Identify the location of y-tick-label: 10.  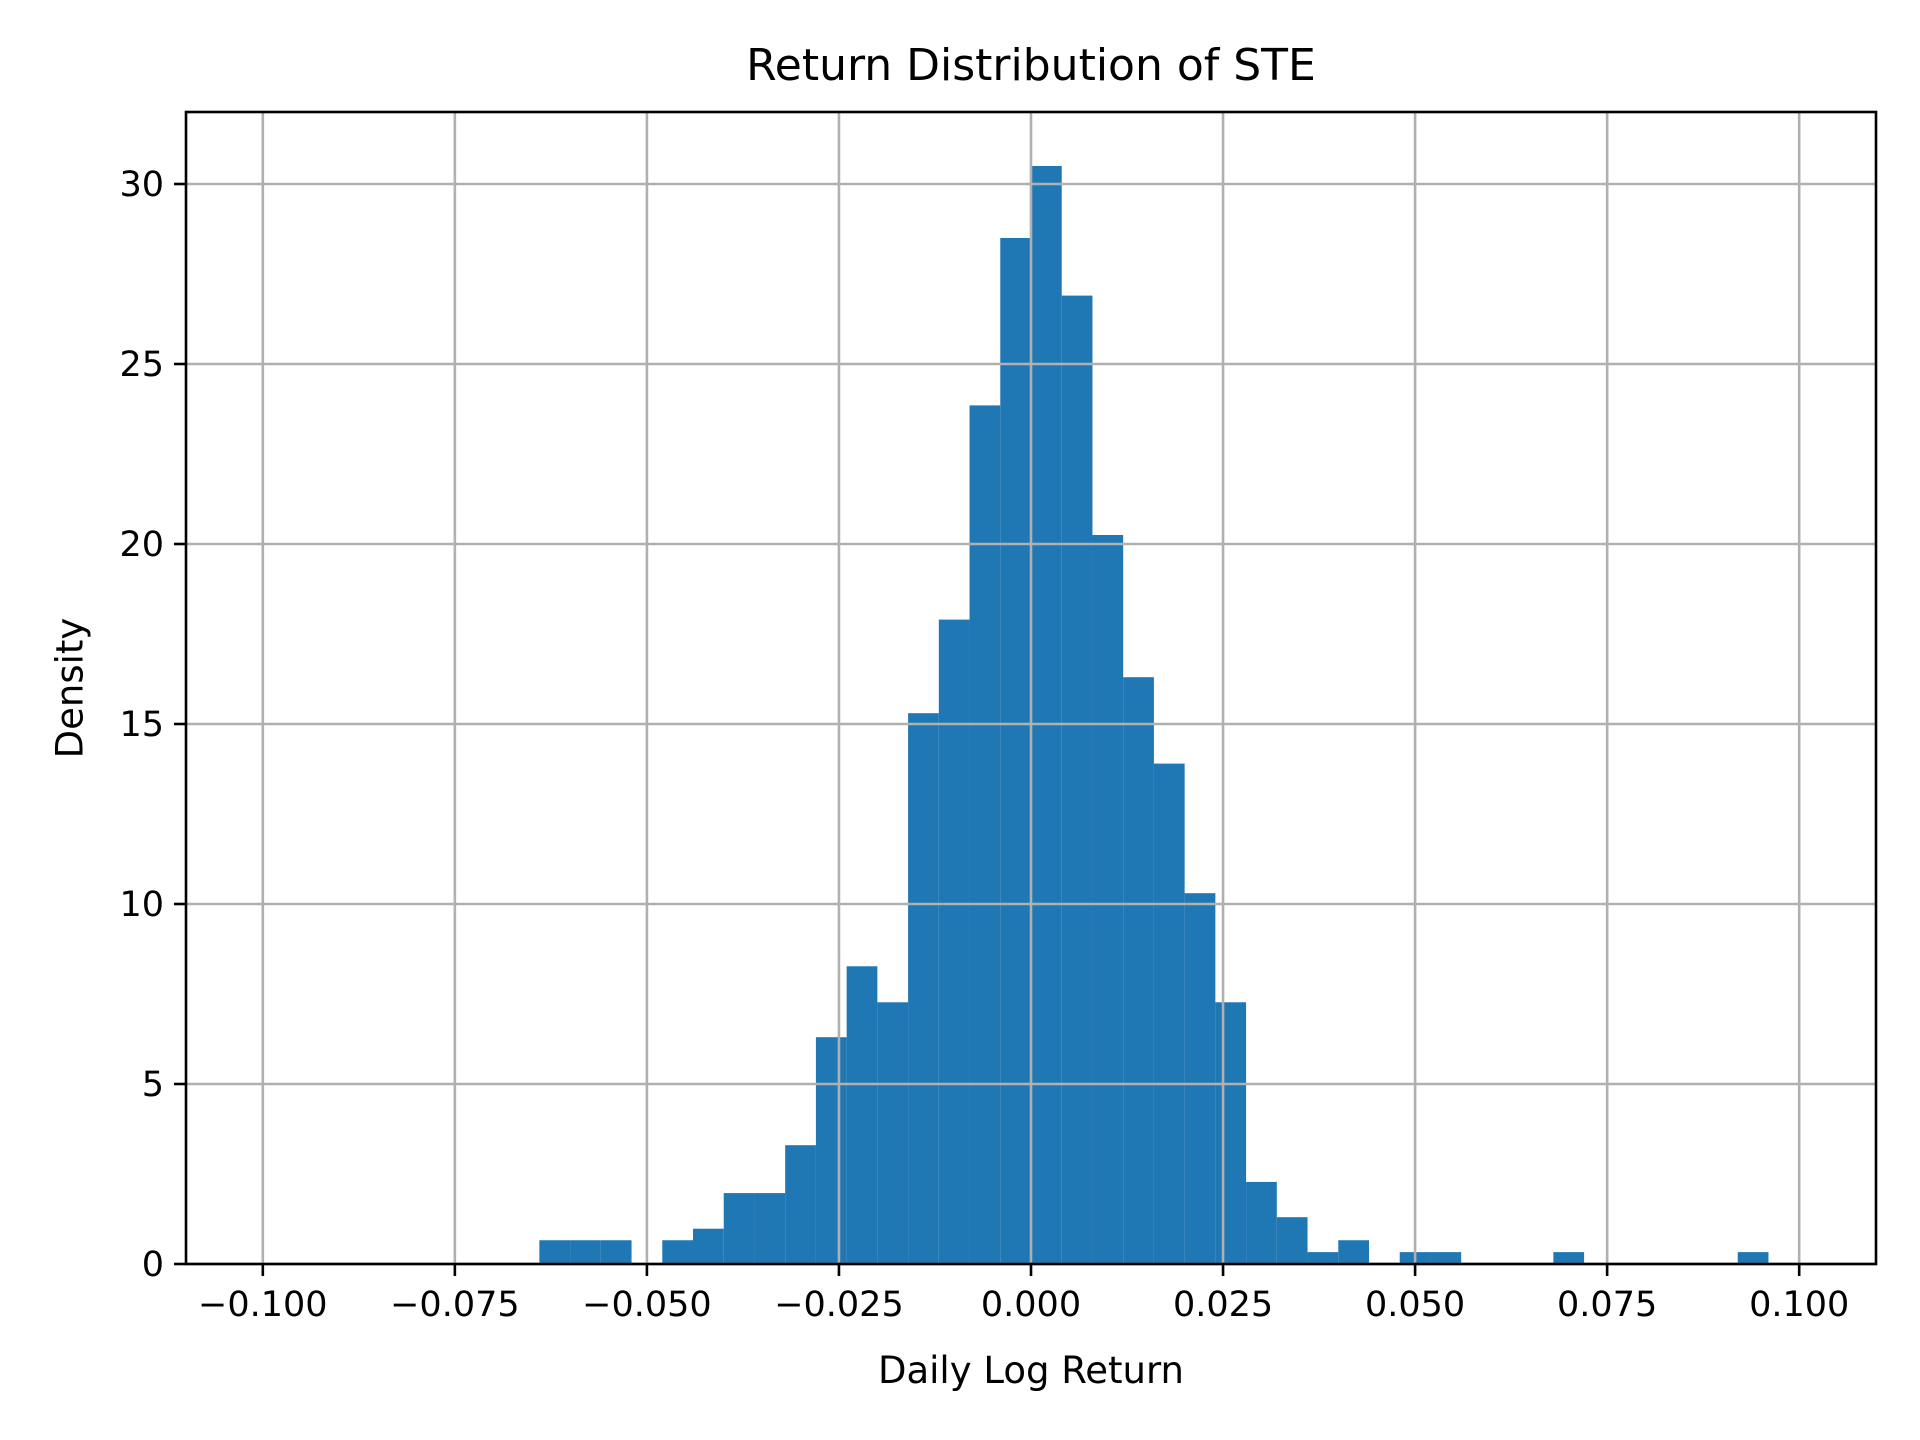
(141, 905).